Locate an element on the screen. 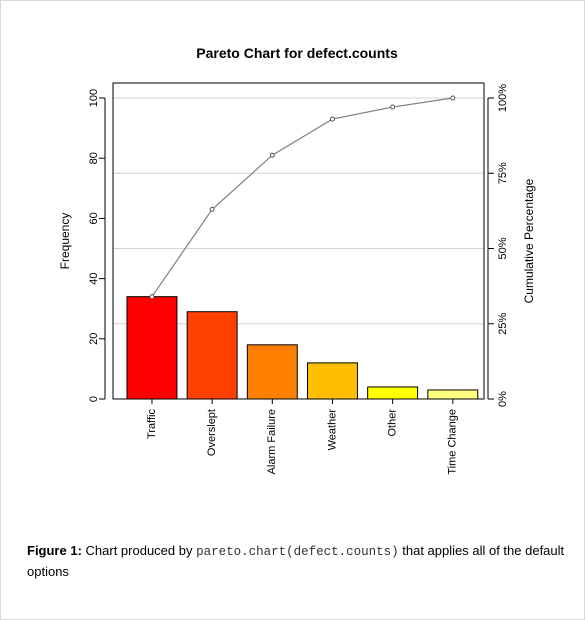  y2-axis-label: Cumulative Percentage is located at coordinates (529, 240).